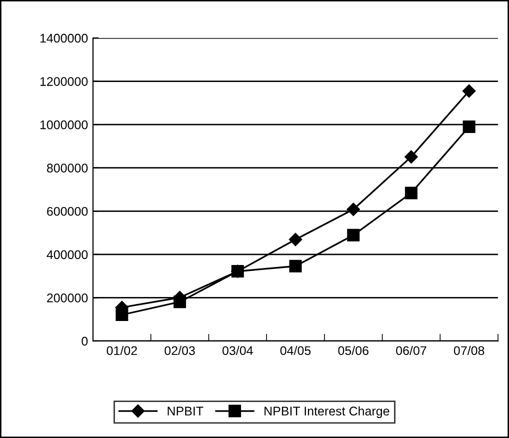 Image resolution: width=509 pixels, height=438 pixels. What do you see at coordinates (121, 351) in the screenshot?
I see `x-tick-label: 01/02` at bounding box center [121, 351].